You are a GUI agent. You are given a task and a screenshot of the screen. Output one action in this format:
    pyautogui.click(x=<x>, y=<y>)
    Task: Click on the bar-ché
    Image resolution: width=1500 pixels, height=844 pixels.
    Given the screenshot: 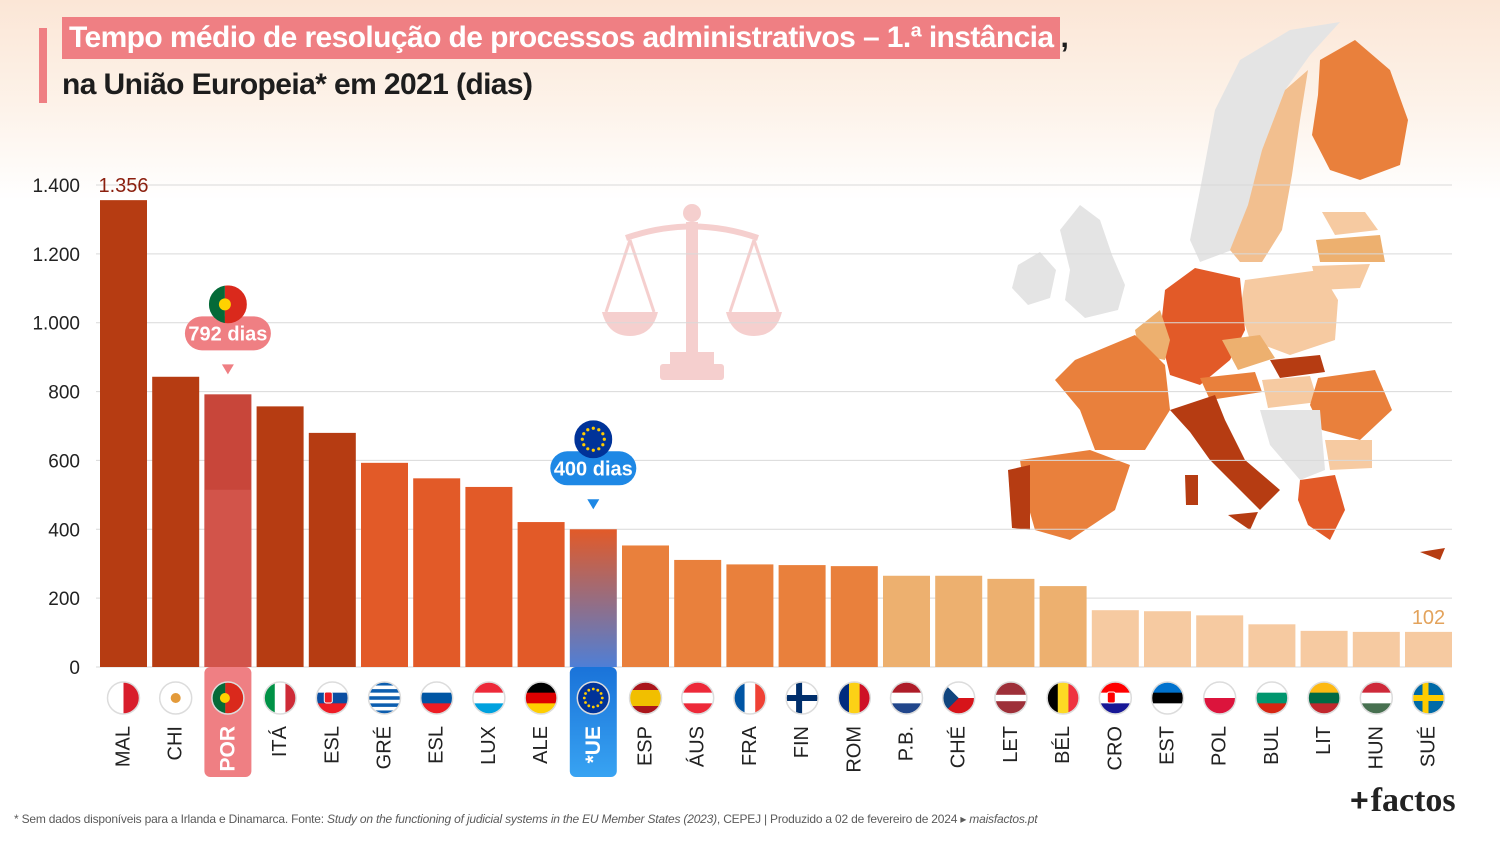 What is the action you would take?
    pyautogui.click(x=959, y=621)
    